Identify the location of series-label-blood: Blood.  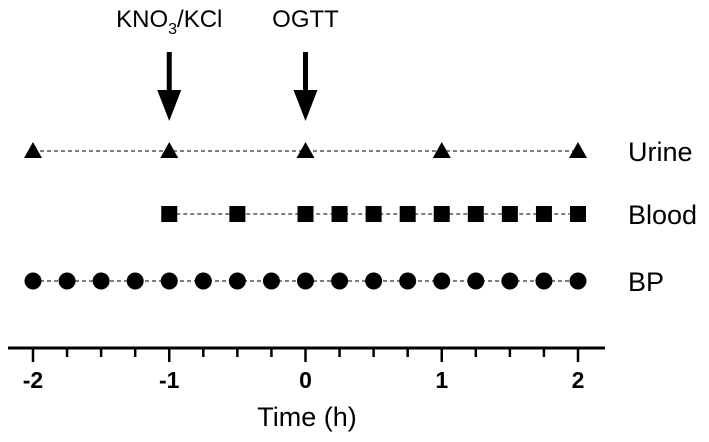
(662, 215).